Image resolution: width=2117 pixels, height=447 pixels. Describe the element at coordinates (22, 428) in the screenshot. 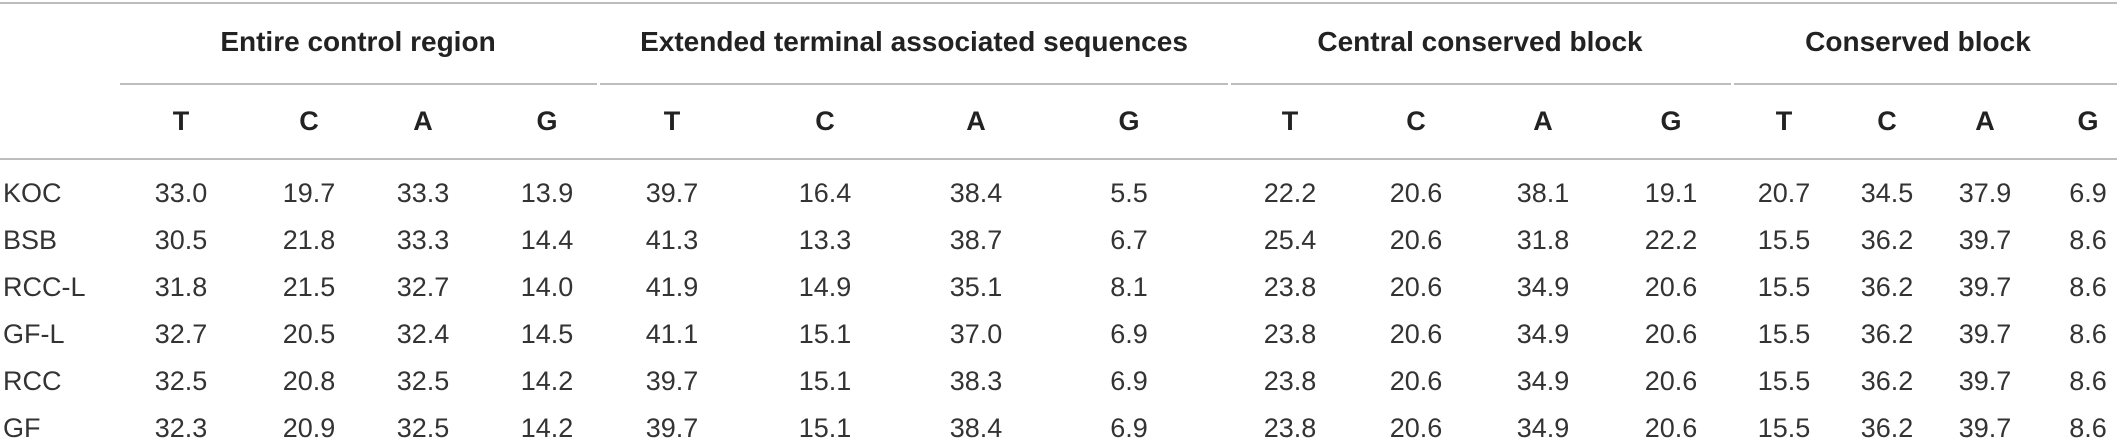

I see `row-label: GF` at that location.